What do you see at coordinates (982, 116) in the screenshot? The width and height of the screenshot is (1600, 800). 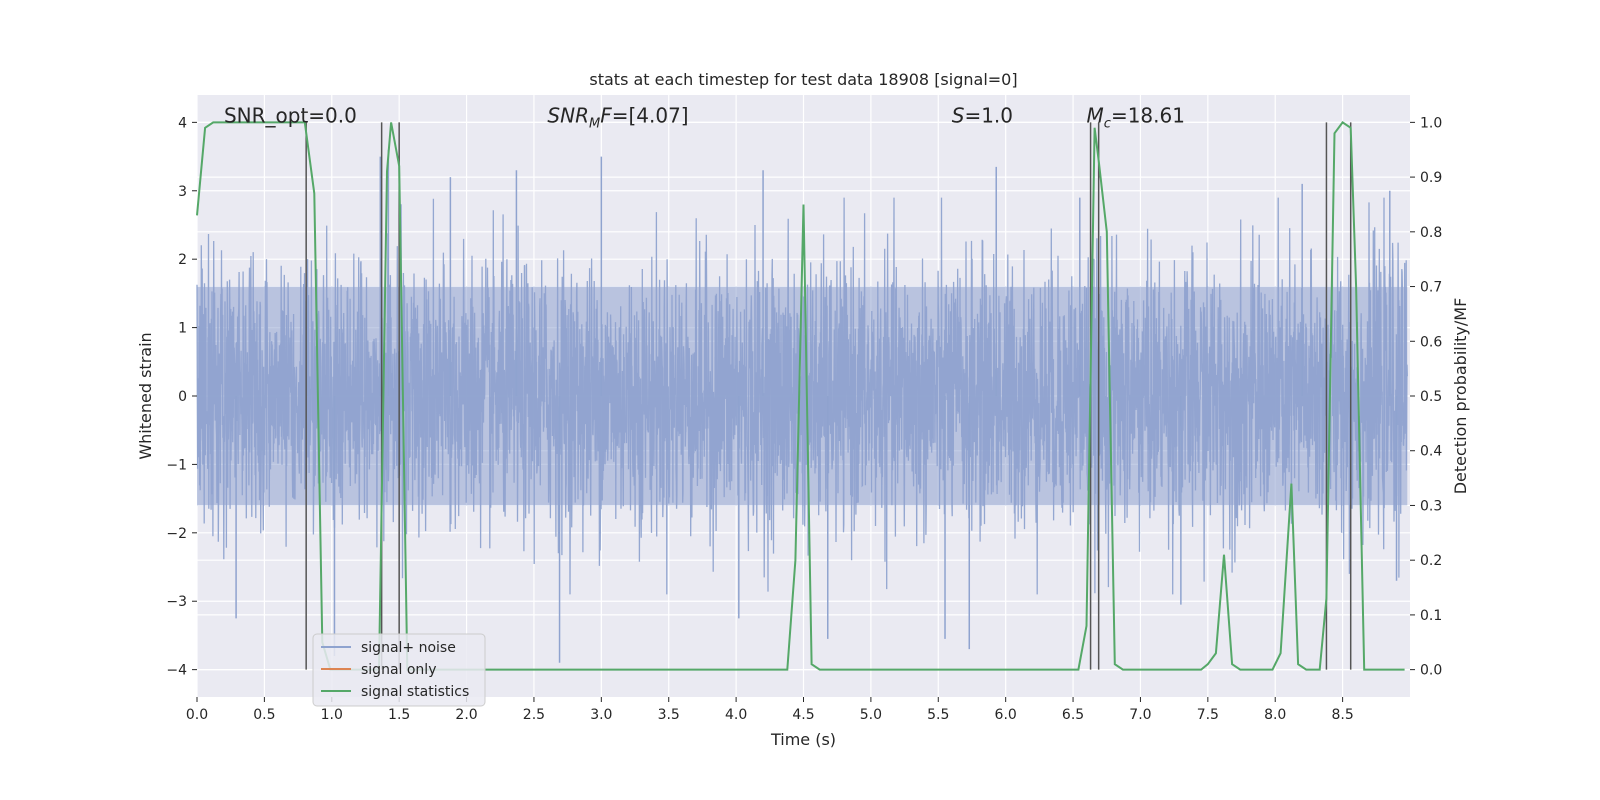 I see `annotation-text: S=1.0` at bounding box center [982, 116].